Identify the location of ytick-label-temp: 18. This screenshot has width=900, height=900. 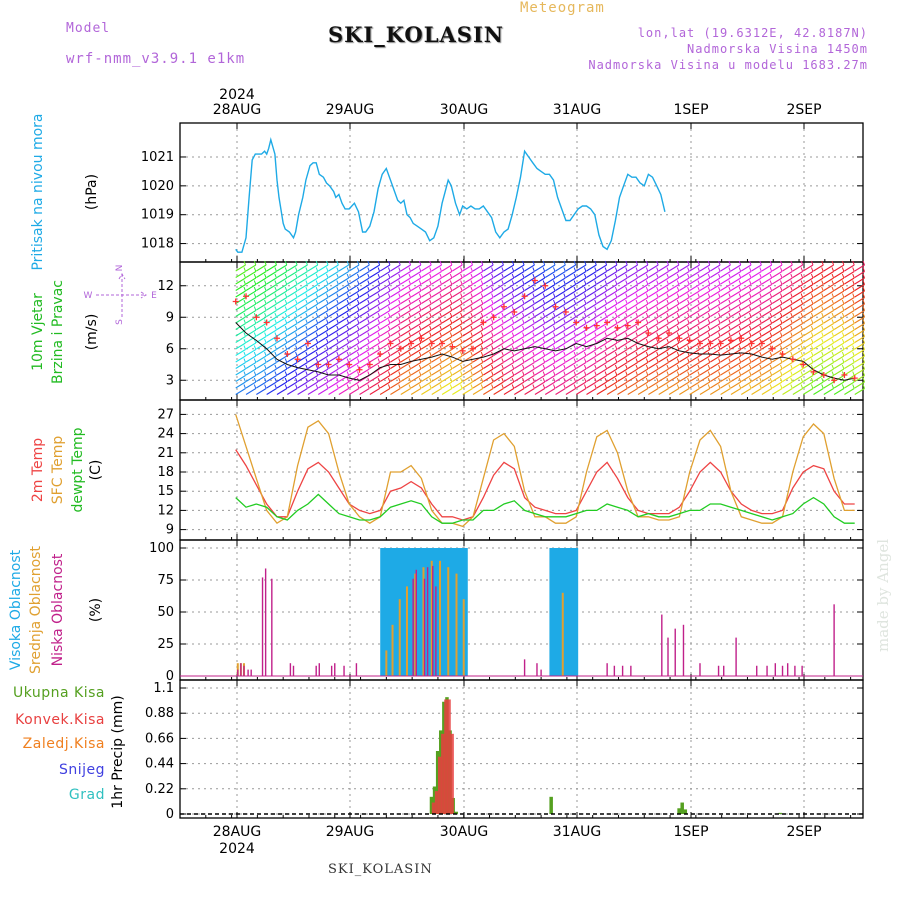
(165, 472).